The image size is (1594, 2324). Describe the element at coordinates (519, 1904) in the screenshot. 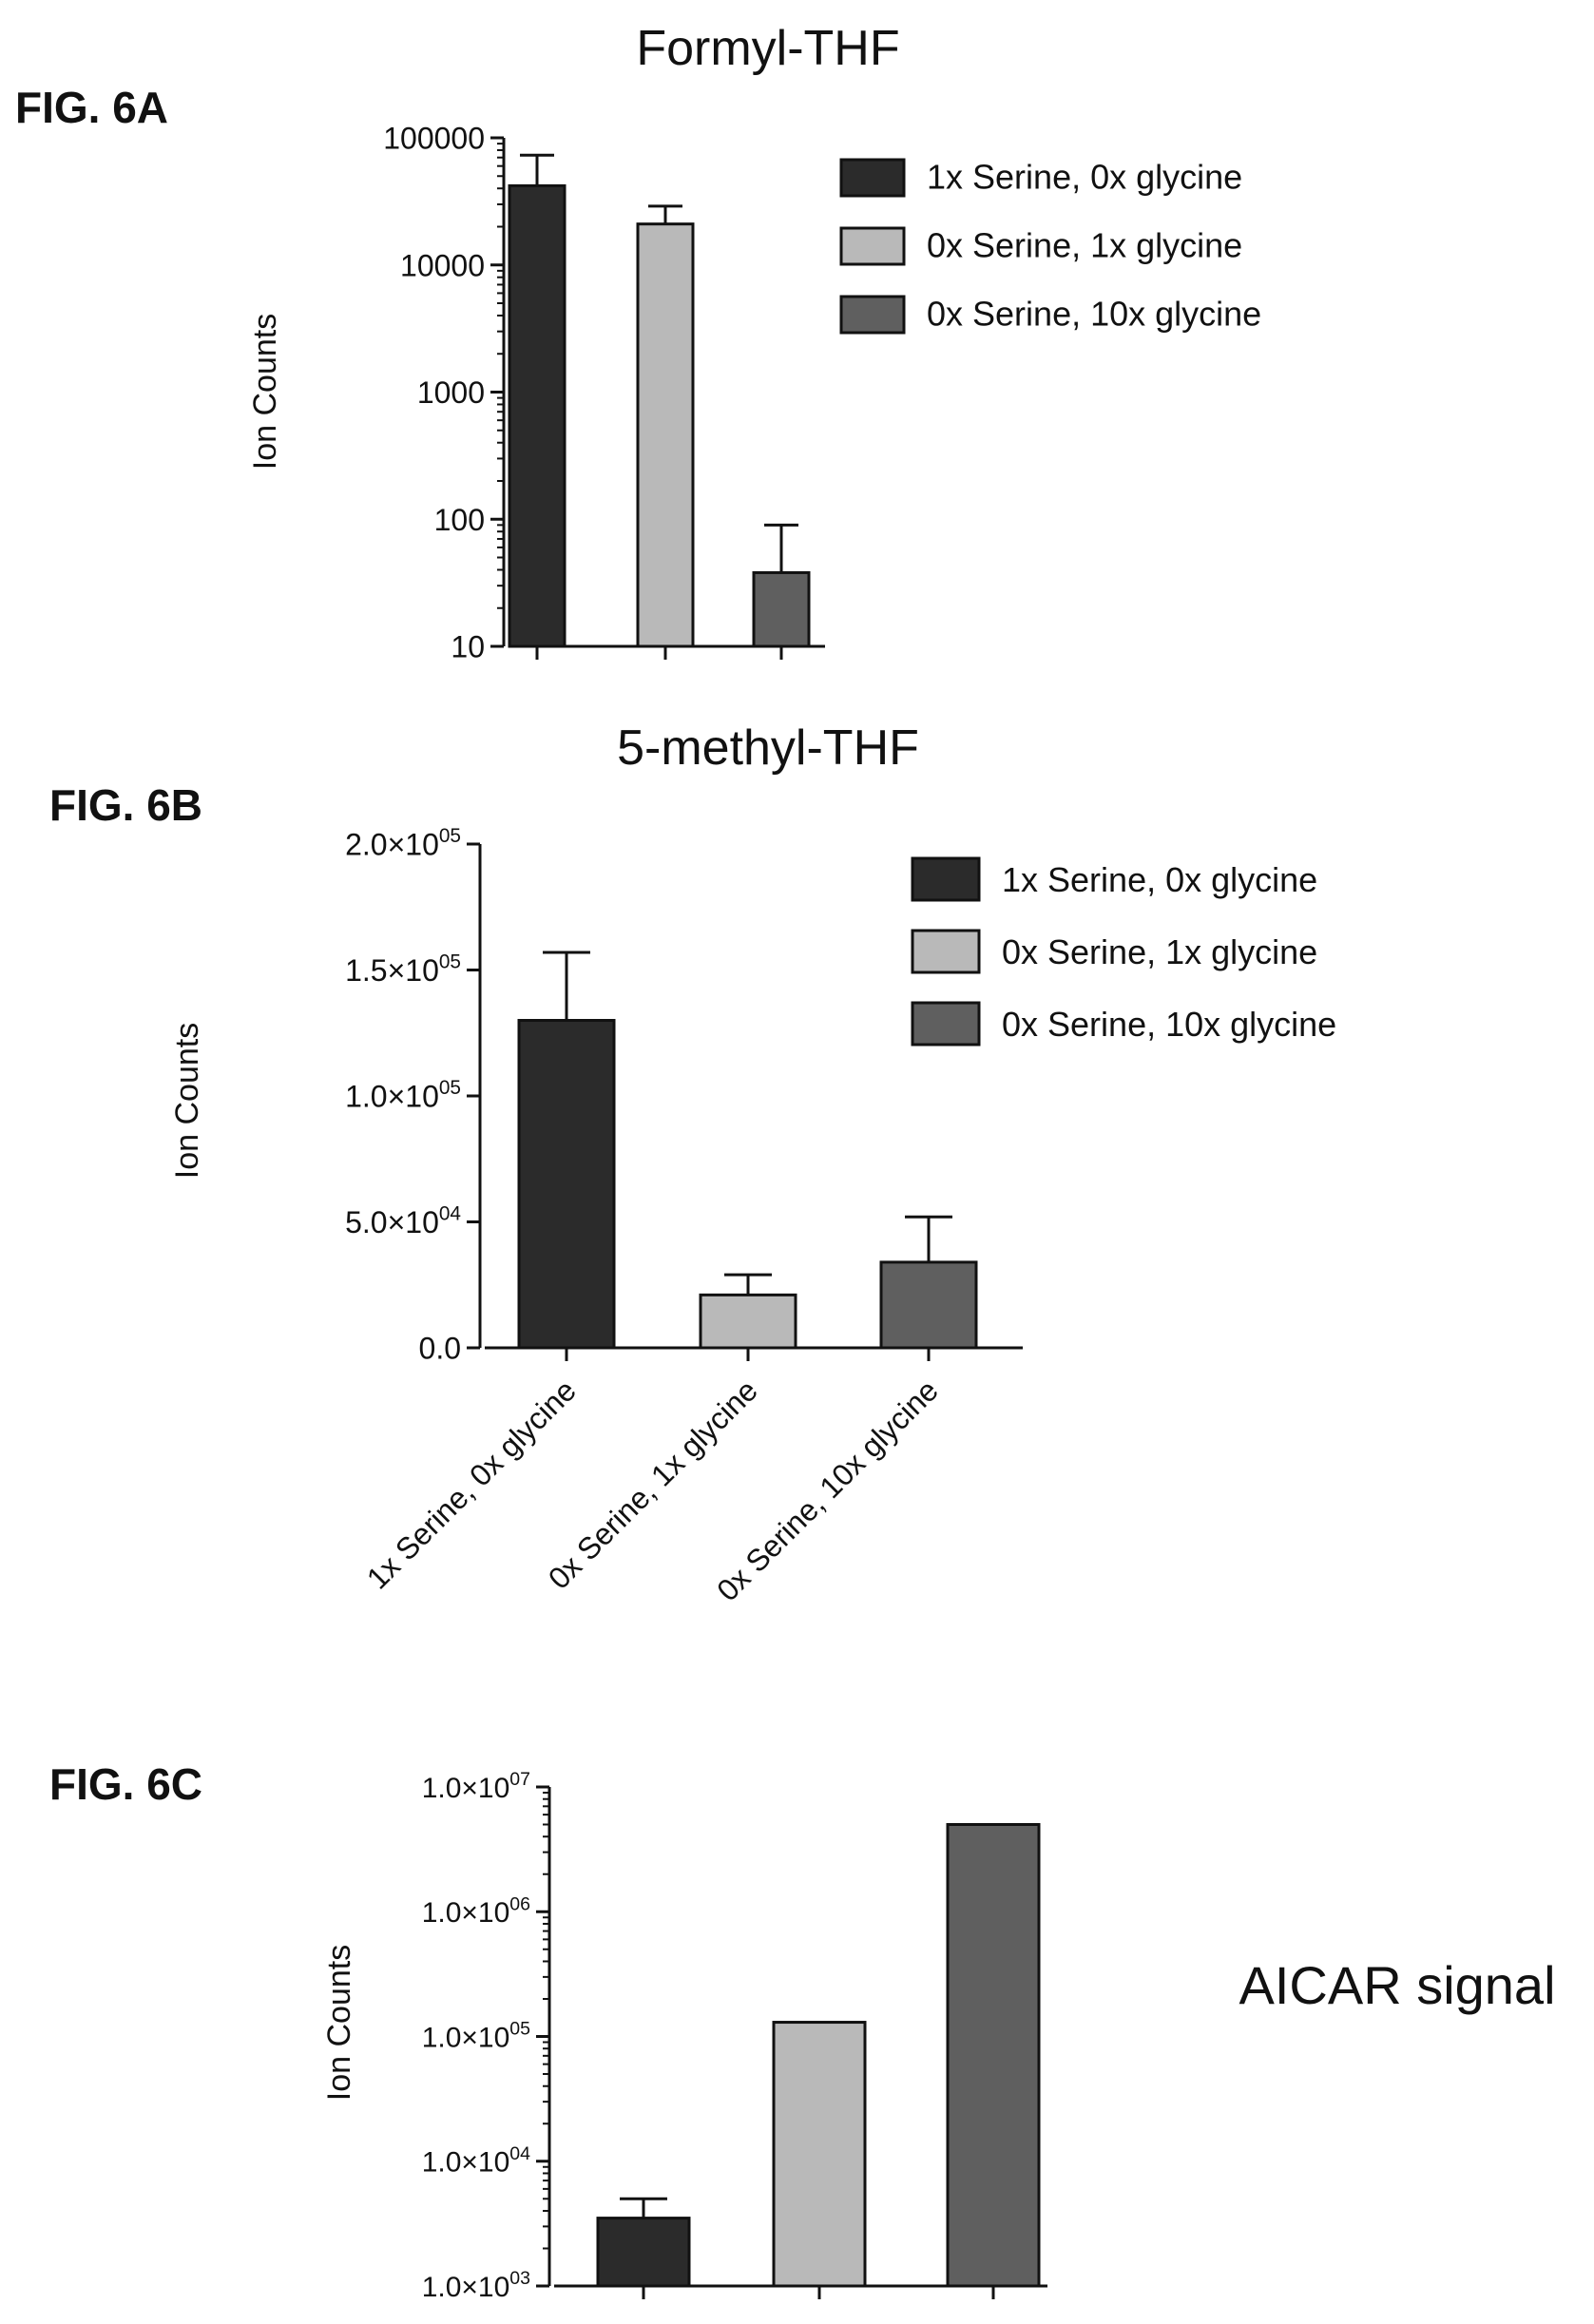

I see `y-tick-exponent: 06` at that location.